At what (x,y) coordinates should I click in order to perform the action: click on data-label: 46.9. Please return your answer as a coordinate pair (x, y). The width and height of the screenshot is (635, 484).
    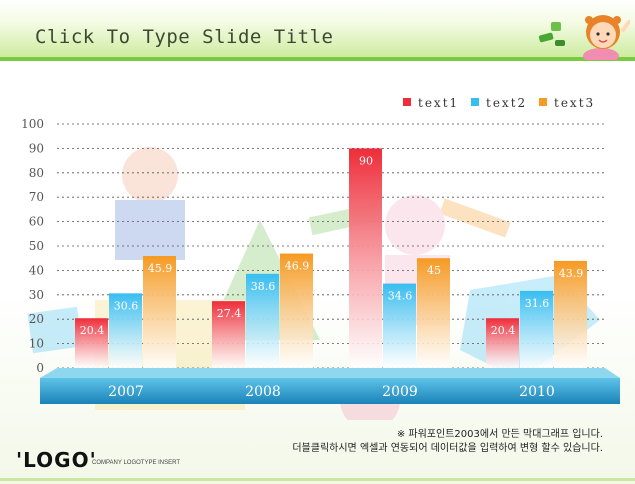
    Looking at the image, I should click on (297, 266).